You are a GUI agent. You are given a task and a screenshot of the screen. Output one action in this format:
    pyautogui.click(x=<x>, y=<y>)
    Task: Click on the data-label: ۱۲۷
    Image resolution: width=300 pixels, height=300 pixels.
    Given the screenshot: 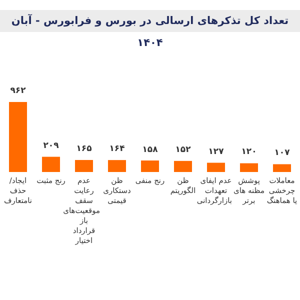 What is the action you would take?
    pyautogui.click(x=216, y=151)
    